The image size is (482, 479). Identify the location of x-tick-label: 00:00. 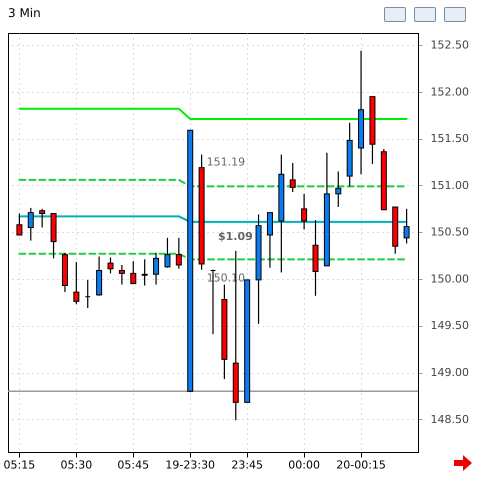
(304, 465).